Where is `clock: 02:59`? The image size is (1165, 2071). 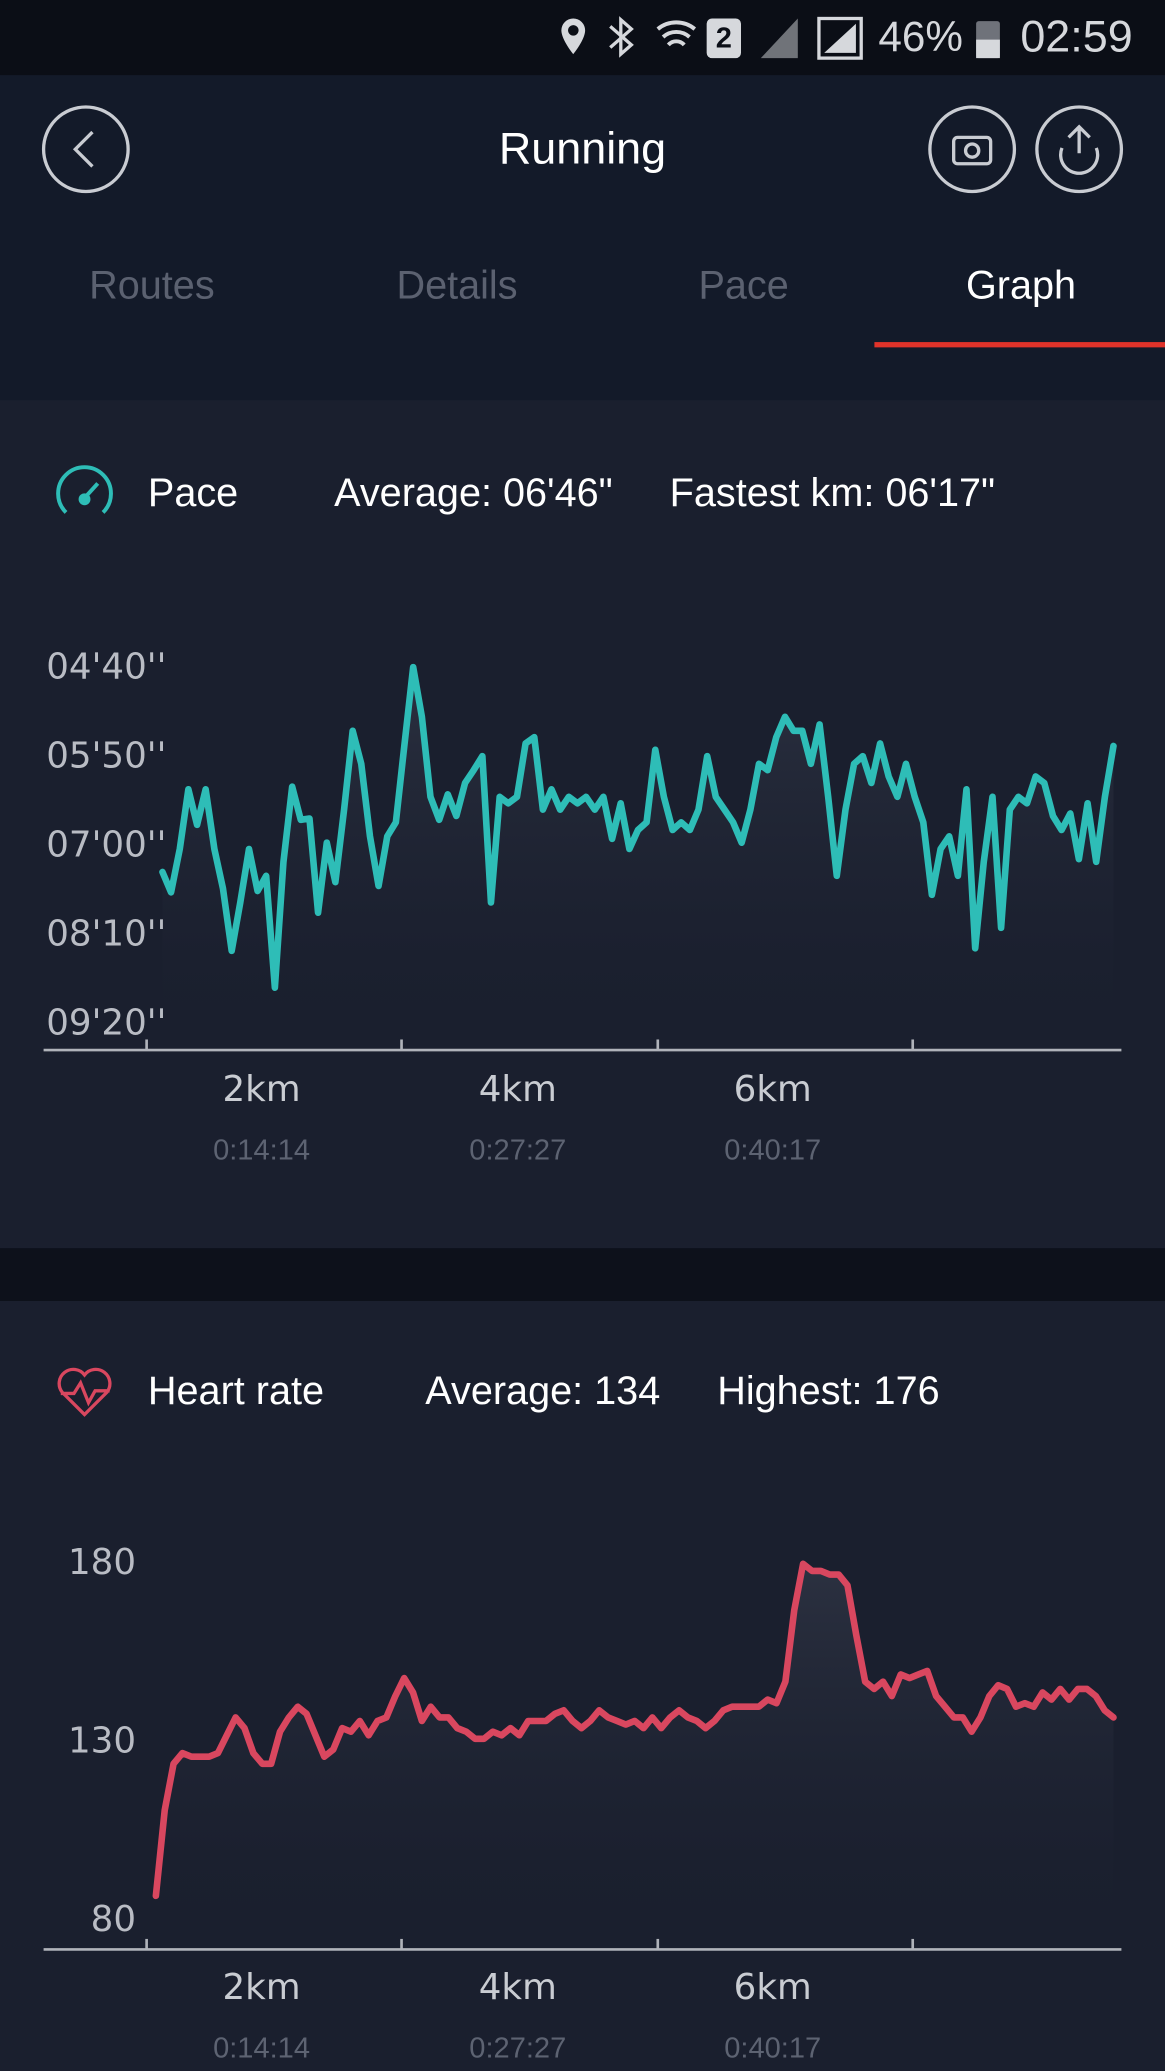 clock: 02:59 is located at coordinates (1076, 35).